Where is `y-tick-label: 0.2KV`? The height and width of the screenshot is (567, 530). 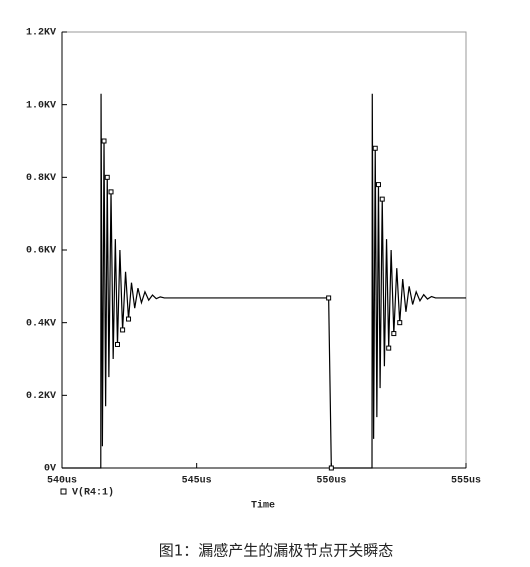 y-tick-label: 0.2KV is located at coordinates (41, 396).